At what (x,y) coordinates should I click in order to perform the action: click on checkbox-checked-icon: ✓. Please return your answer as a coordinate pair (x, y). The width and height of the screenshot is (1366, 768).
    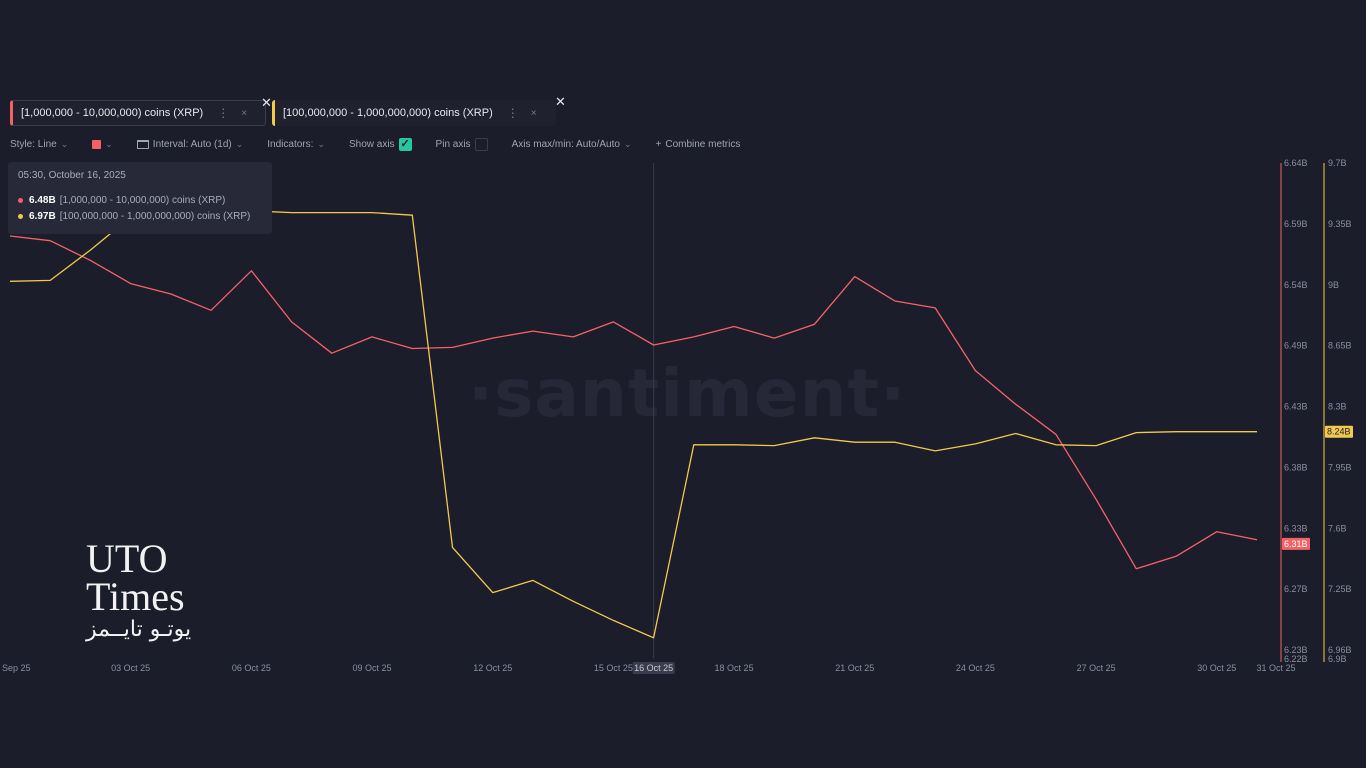
    Looking at the image, I should click on (405, 144).